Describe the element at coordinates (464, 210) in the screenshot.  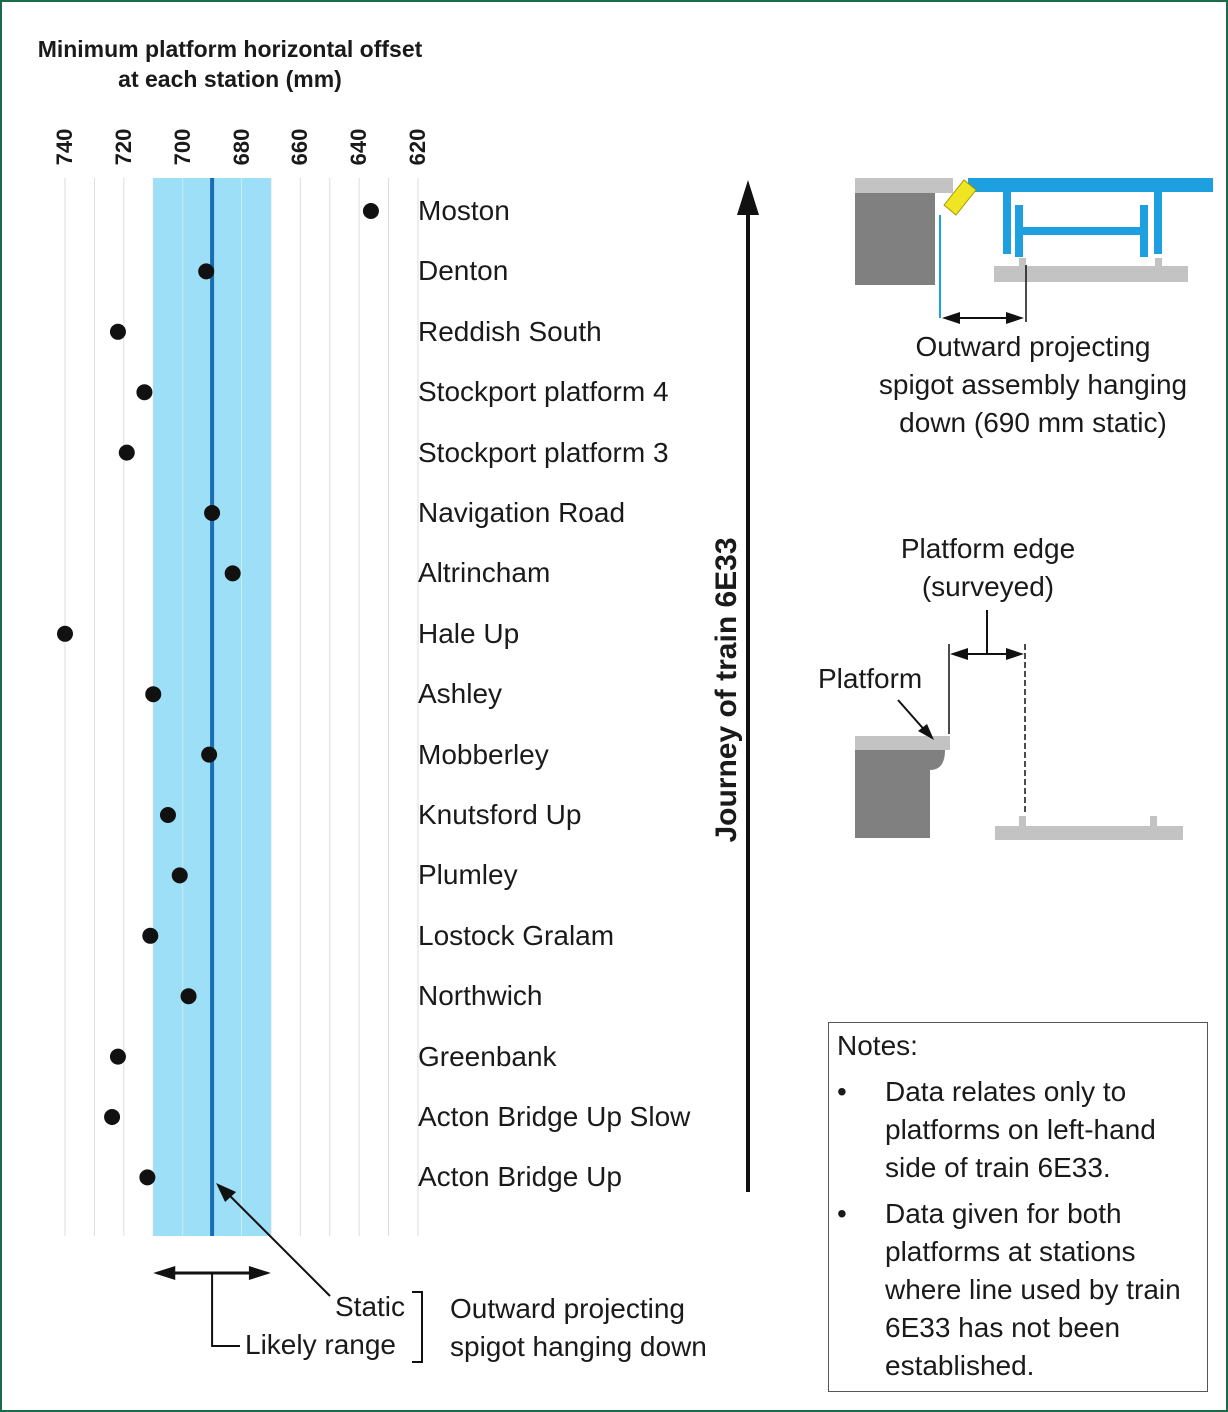
I see `station-label: Moston` at that location.